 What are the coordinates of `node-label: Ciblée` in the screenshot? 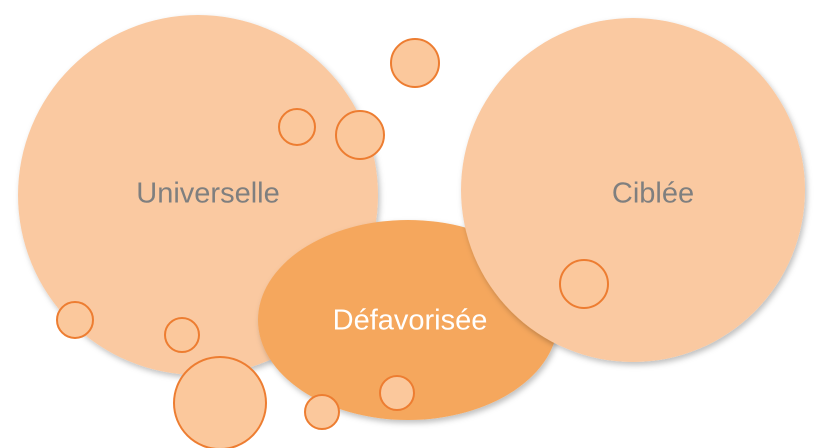 It's located at (653, 194).